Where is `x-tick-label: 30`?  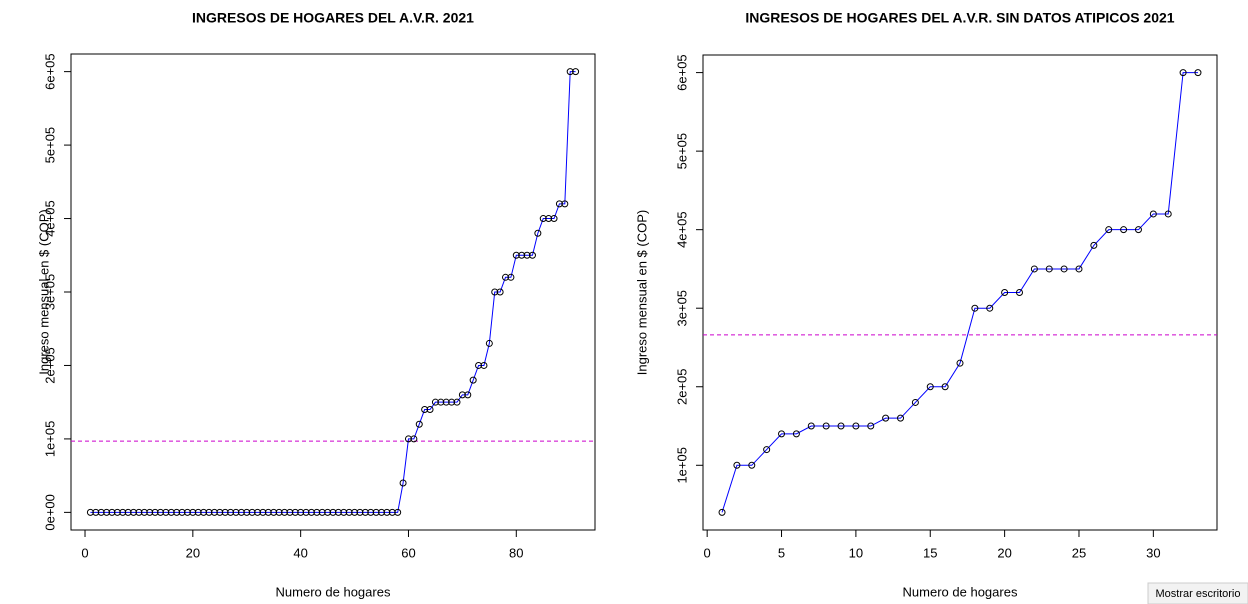 x-tick-label: 30 is located at coordinates (1153, 552).